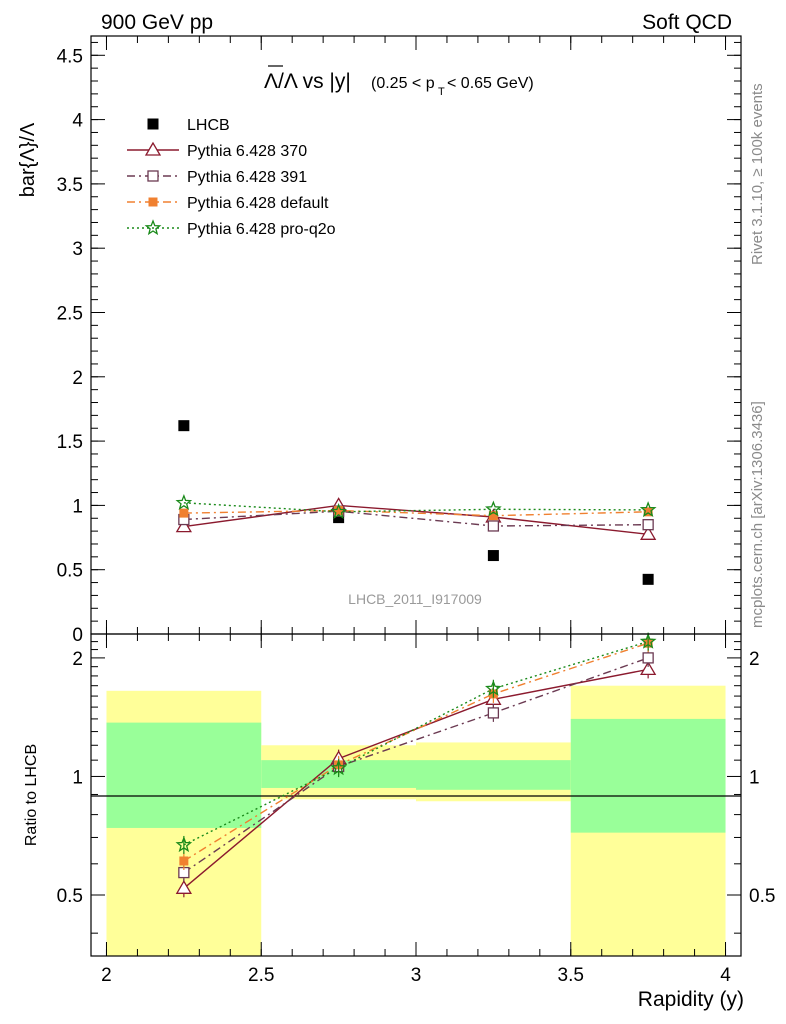  What do you see at coordinates (416, 513) in the screenshot?
I see `main-line-pythia-6-428-default` at bounding box center [416, 513].